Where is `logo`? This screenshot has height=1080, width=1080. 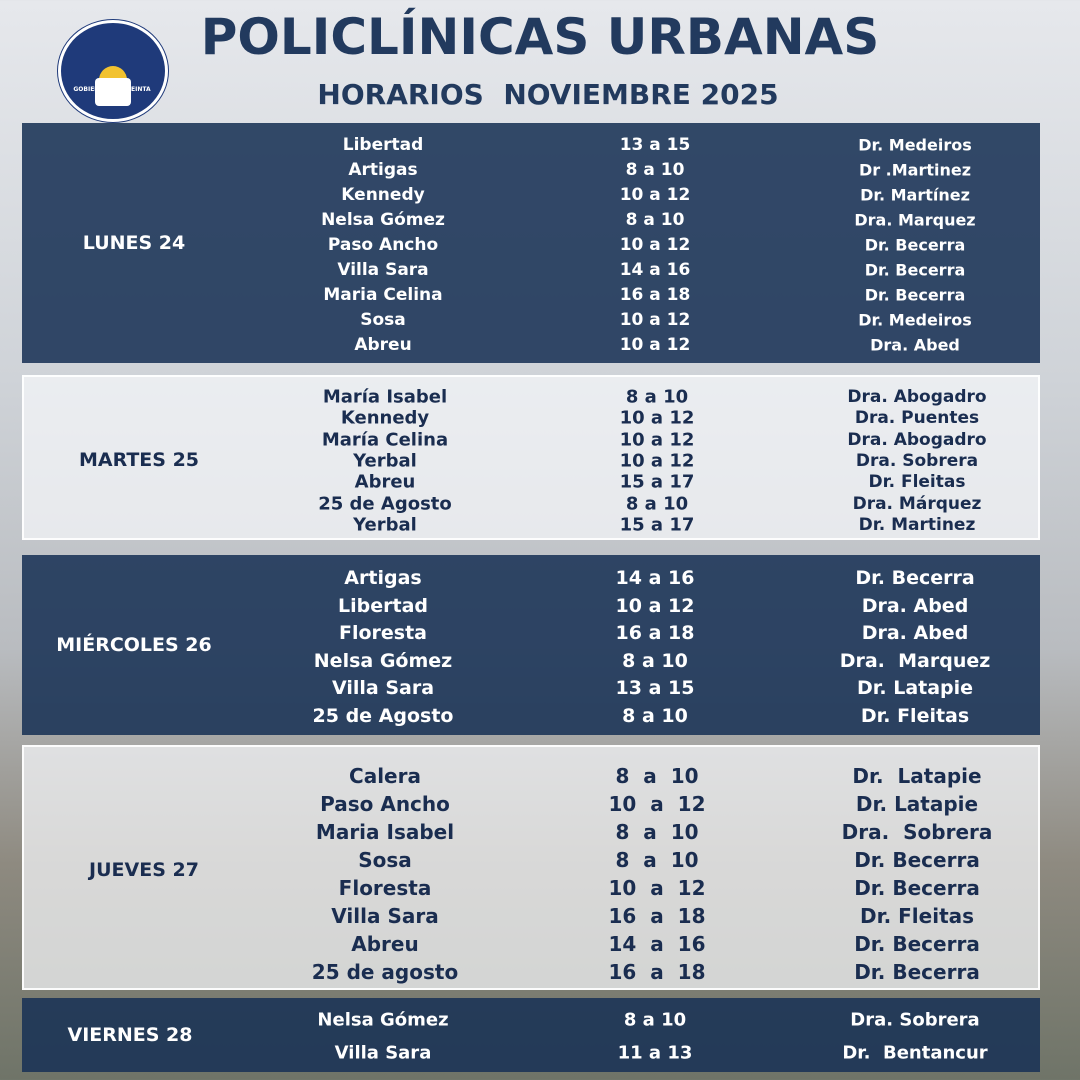
logo is located at coordinates (113, 71).